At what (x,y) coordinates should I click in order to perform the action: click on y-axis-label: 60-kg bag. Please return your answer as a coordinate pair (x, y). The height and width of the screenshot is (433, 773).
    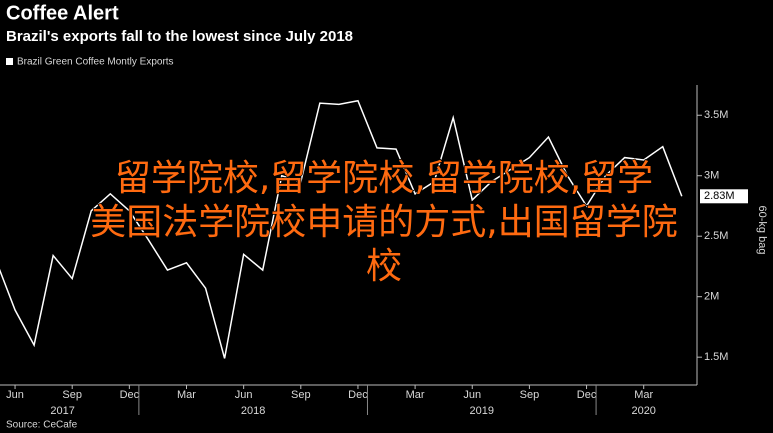
    Looking at the image, I should click on (762, 230).